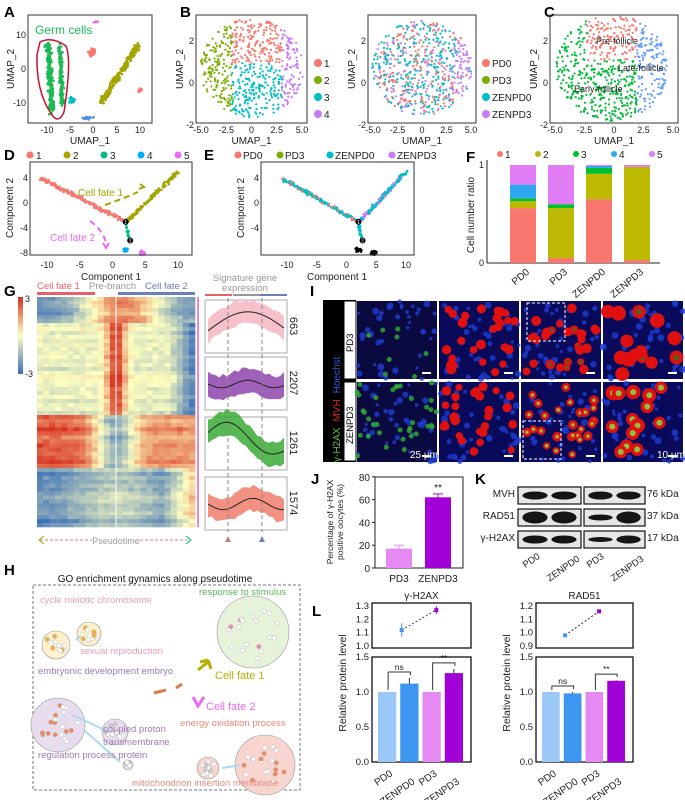  I want to click on plot-frame, so click(422, 69).